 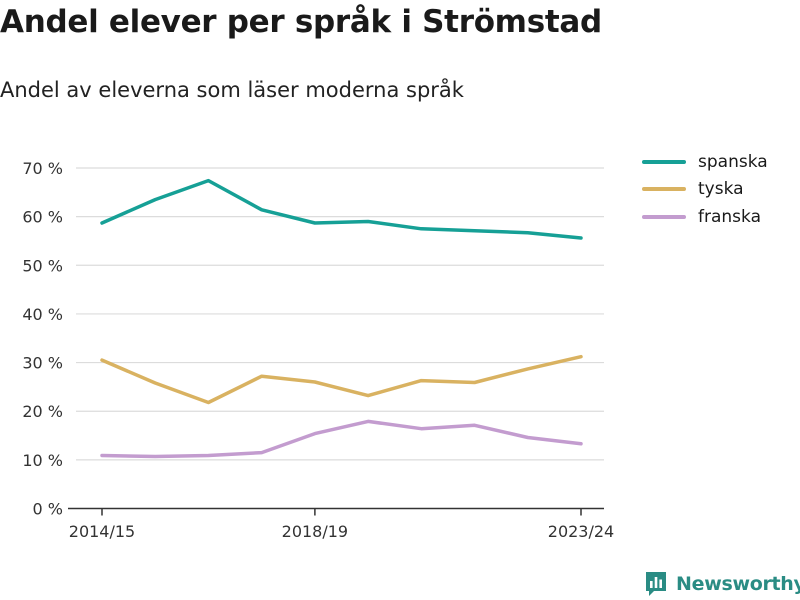 I want to click on x-axis-ticks: 2014/15 2018/19 2023/24, so click(x=341, y=524).